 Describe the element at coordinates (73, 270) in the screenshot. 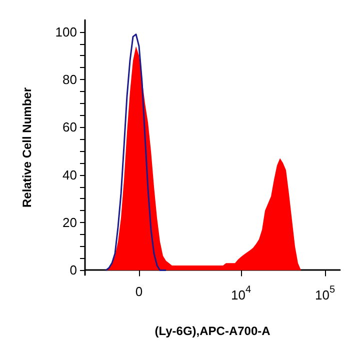

I see `y-tick-label: 0` at that location.